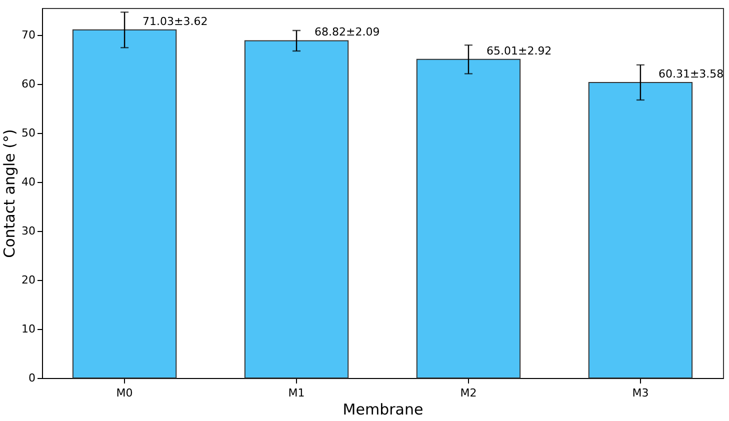  What do you see at coordinates (383, 409) in the screenshot?
I see `x-axis-title: Membrane` at bounding box center [383, 409].